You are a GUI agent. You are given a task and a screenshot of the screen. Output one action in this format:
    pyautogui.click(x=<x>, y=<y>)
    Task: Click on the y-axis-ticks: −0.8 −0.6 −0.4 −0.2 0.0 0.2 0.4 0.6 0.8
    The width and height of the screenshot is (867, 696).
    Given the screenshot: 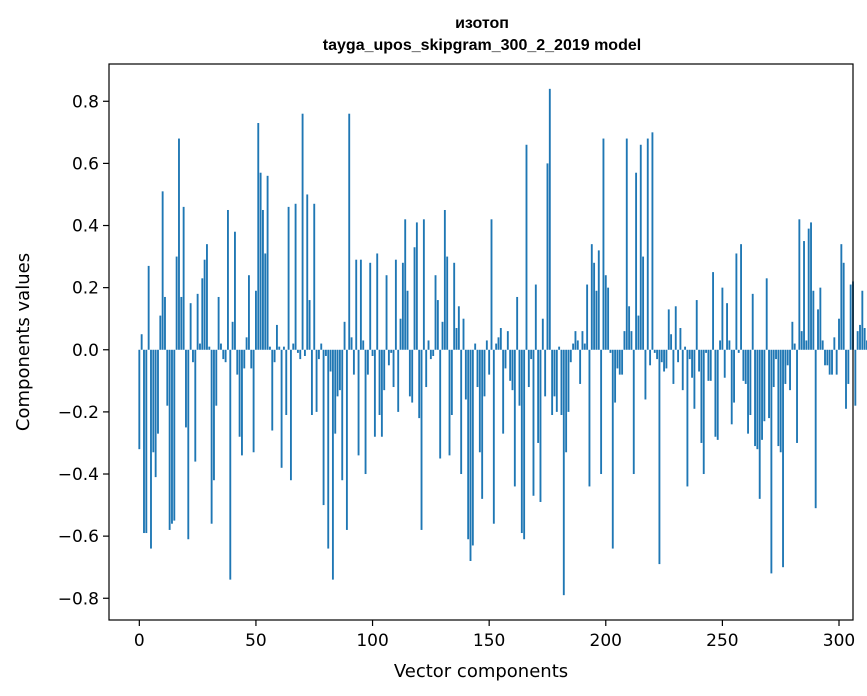 What is the action you would take?
    pyautogui.click(x=83, y=350)
    